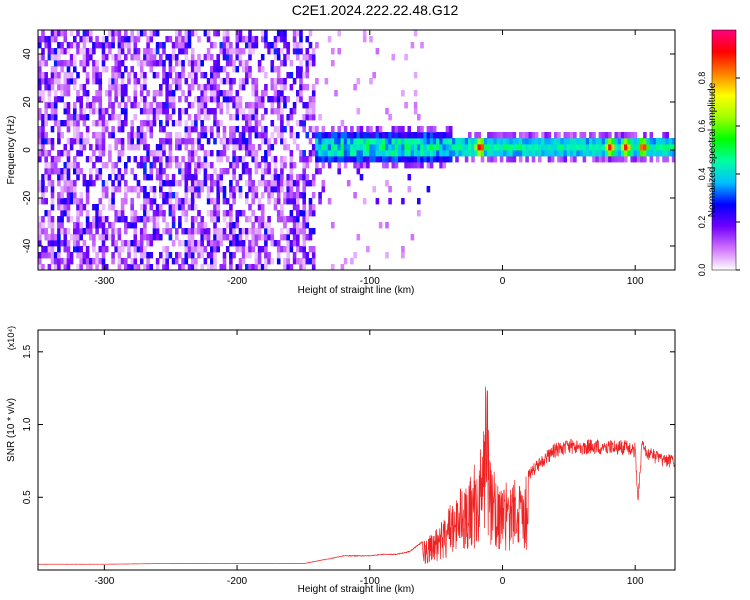  Describe the element at coordinates (702, 174) in the screenshot. I see `colorbar-tick-label: 0.4` at that location.